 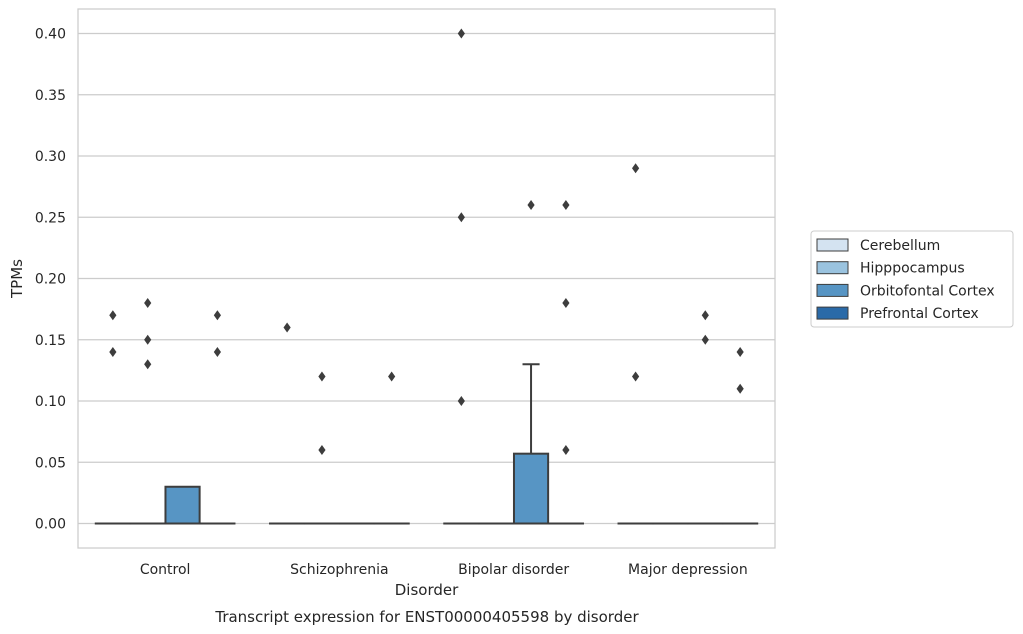 I want to click on y-axis-label: TPMs, so click(x=17, y=279).